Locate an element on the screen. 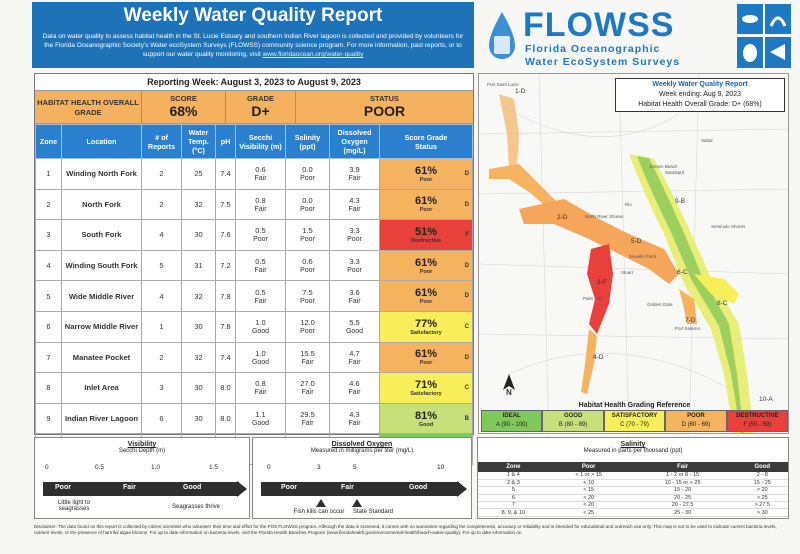 This screenshot has height=554, width=800. secchi-rating: Good is located at coordinates (260, 424).